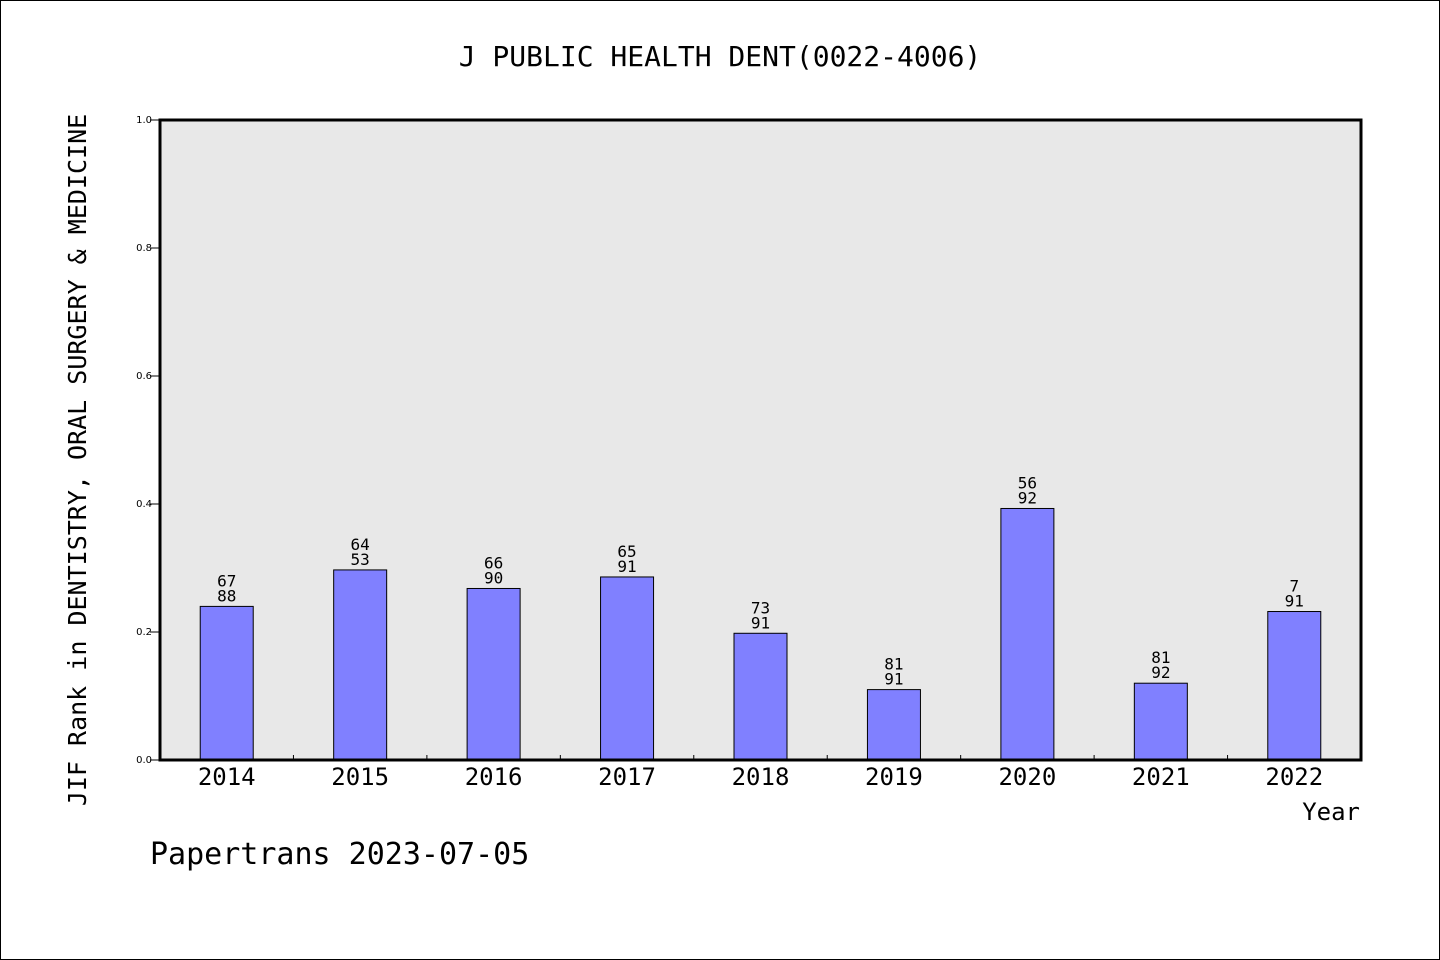 The height and width of the screenshot is (960, 1440). I want to click on bar-rank-label: 73, so click(760, 607).